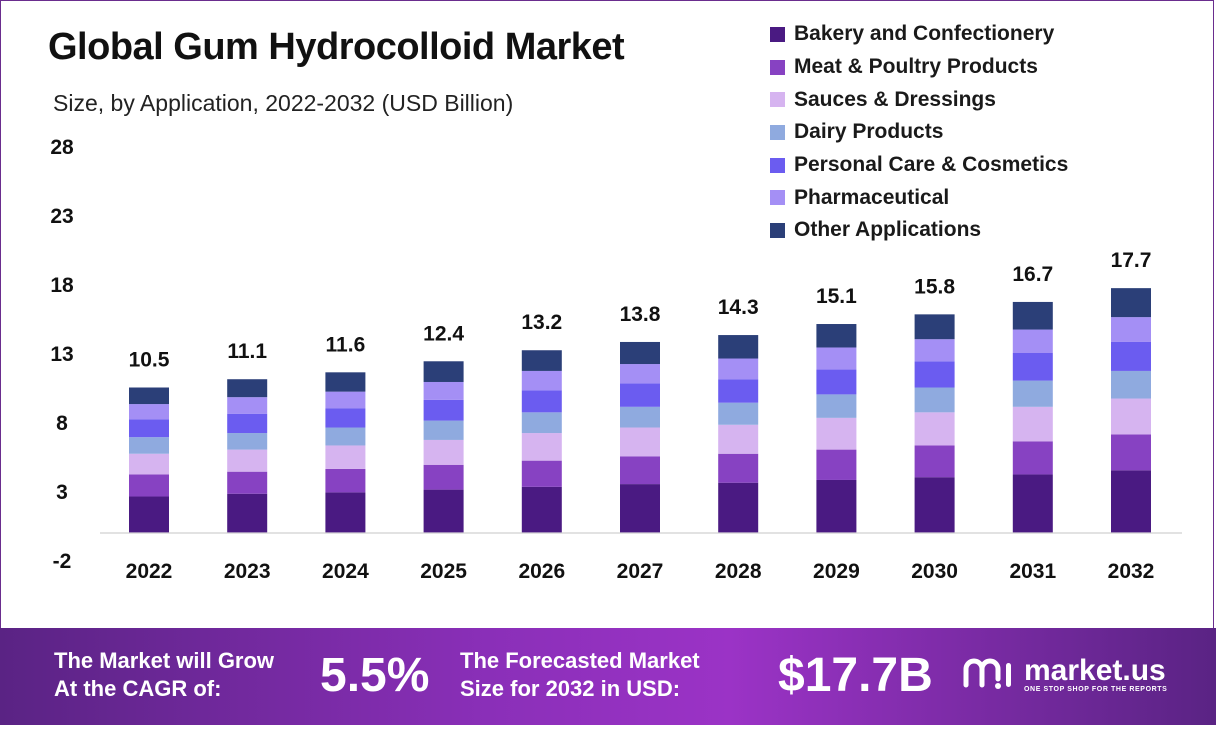 This screenshot has height=738, width=1216. I want to click on legend-item: Dairy Products, so click(919, 132).